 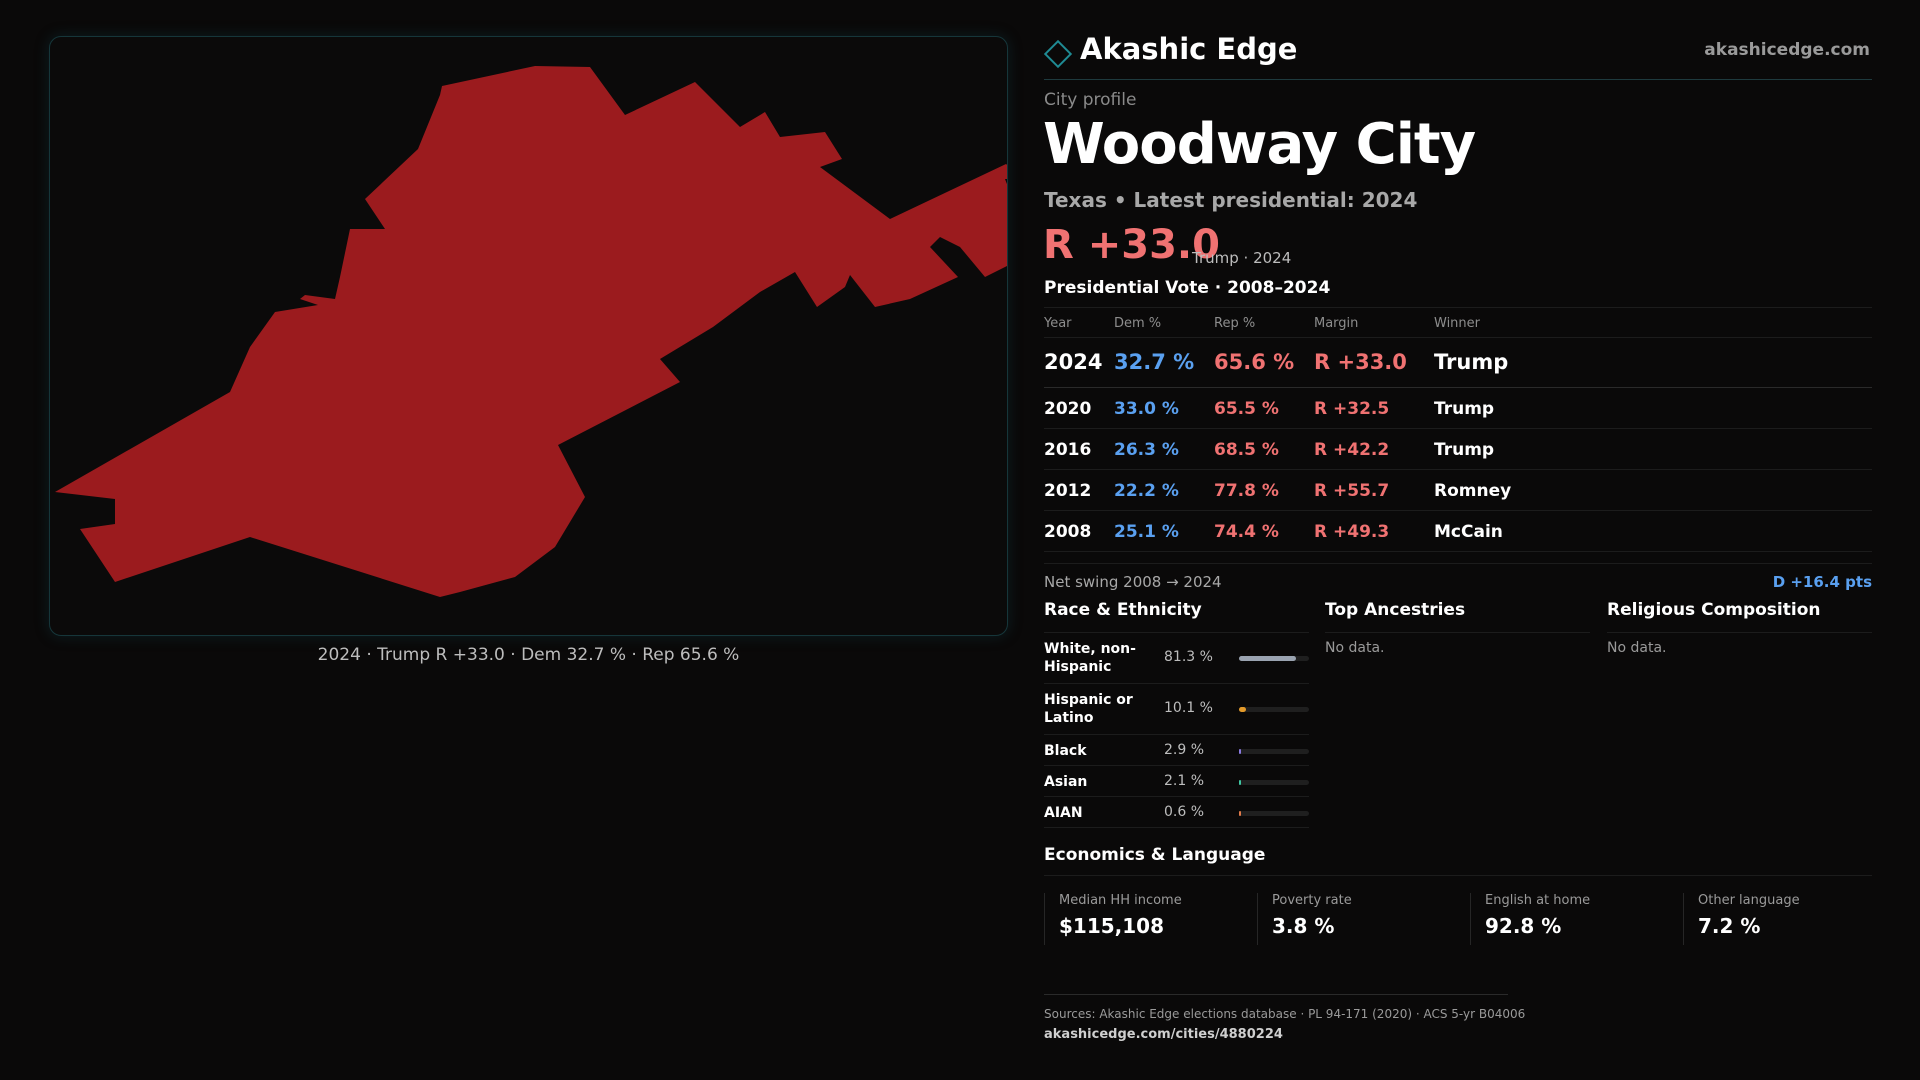 I want to click on table-header: Year Dem % Rep % Margin Winner, so click(x=1458, y=322).